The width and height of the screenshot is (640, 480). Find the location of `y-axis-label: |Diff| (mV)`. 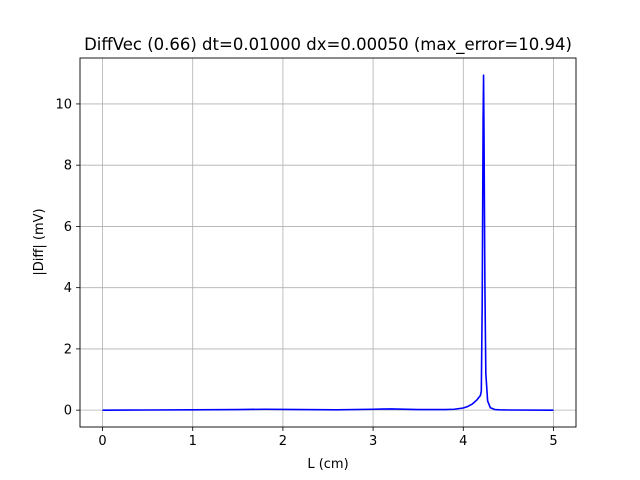

y-axis-label: |Diff| (mV) is located at coordinates (39, 241).